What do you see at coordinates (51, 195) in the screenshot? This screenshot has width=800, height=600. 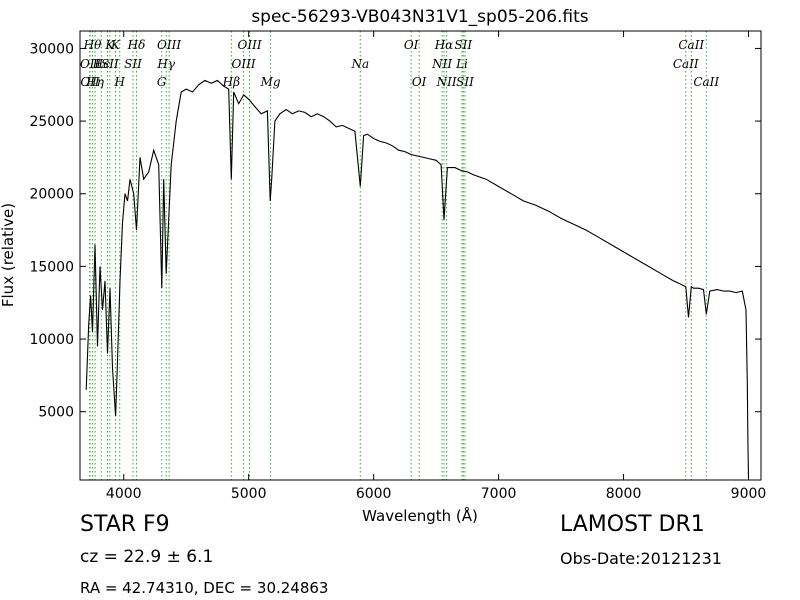 I see `y-tick-label: 20000` at bounding box center [51, 195].